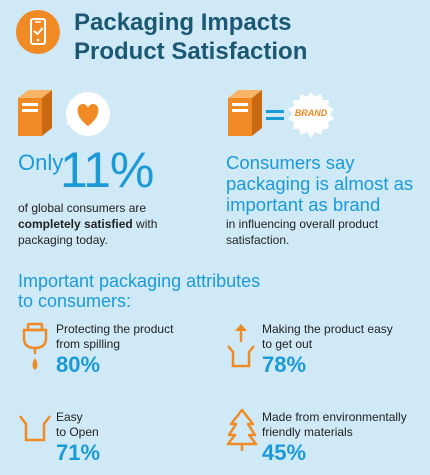 The width and height of the screenshot is (430, 475). What do you see at coordinates (191, 51) in the screenshot?
I see `title-line-2: Product Satisfaction` at bounding box center [191, 51].